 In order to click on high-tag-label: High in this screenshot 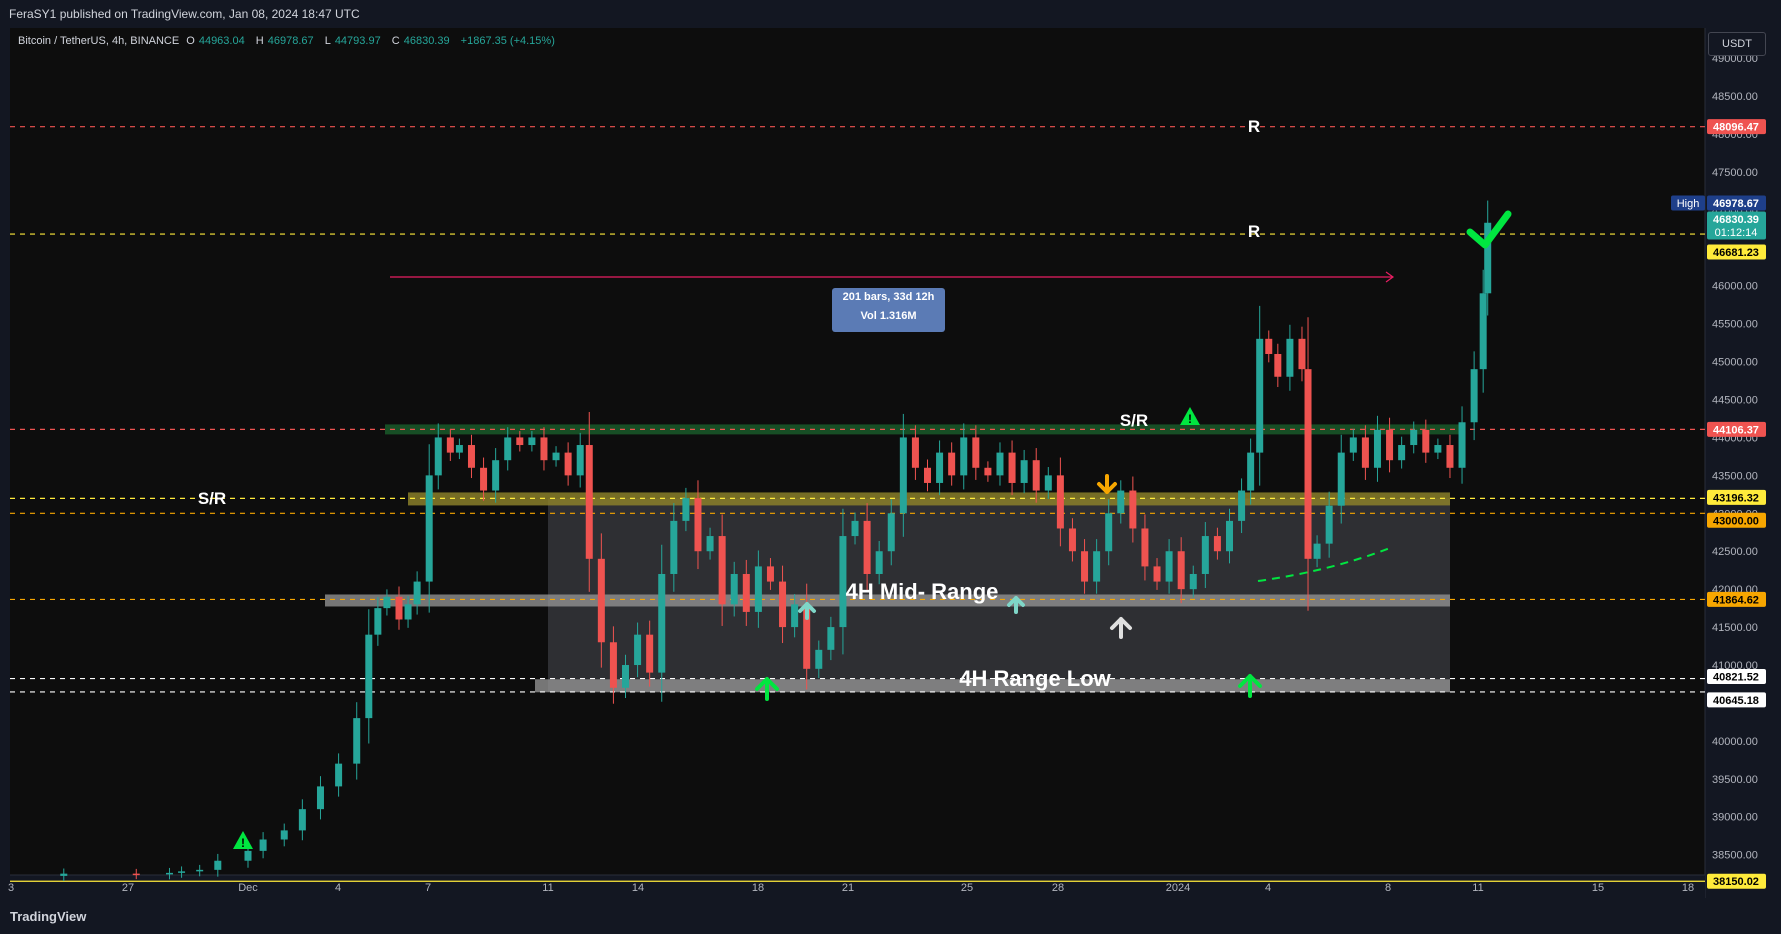, I will do `click(1688, 204)`.